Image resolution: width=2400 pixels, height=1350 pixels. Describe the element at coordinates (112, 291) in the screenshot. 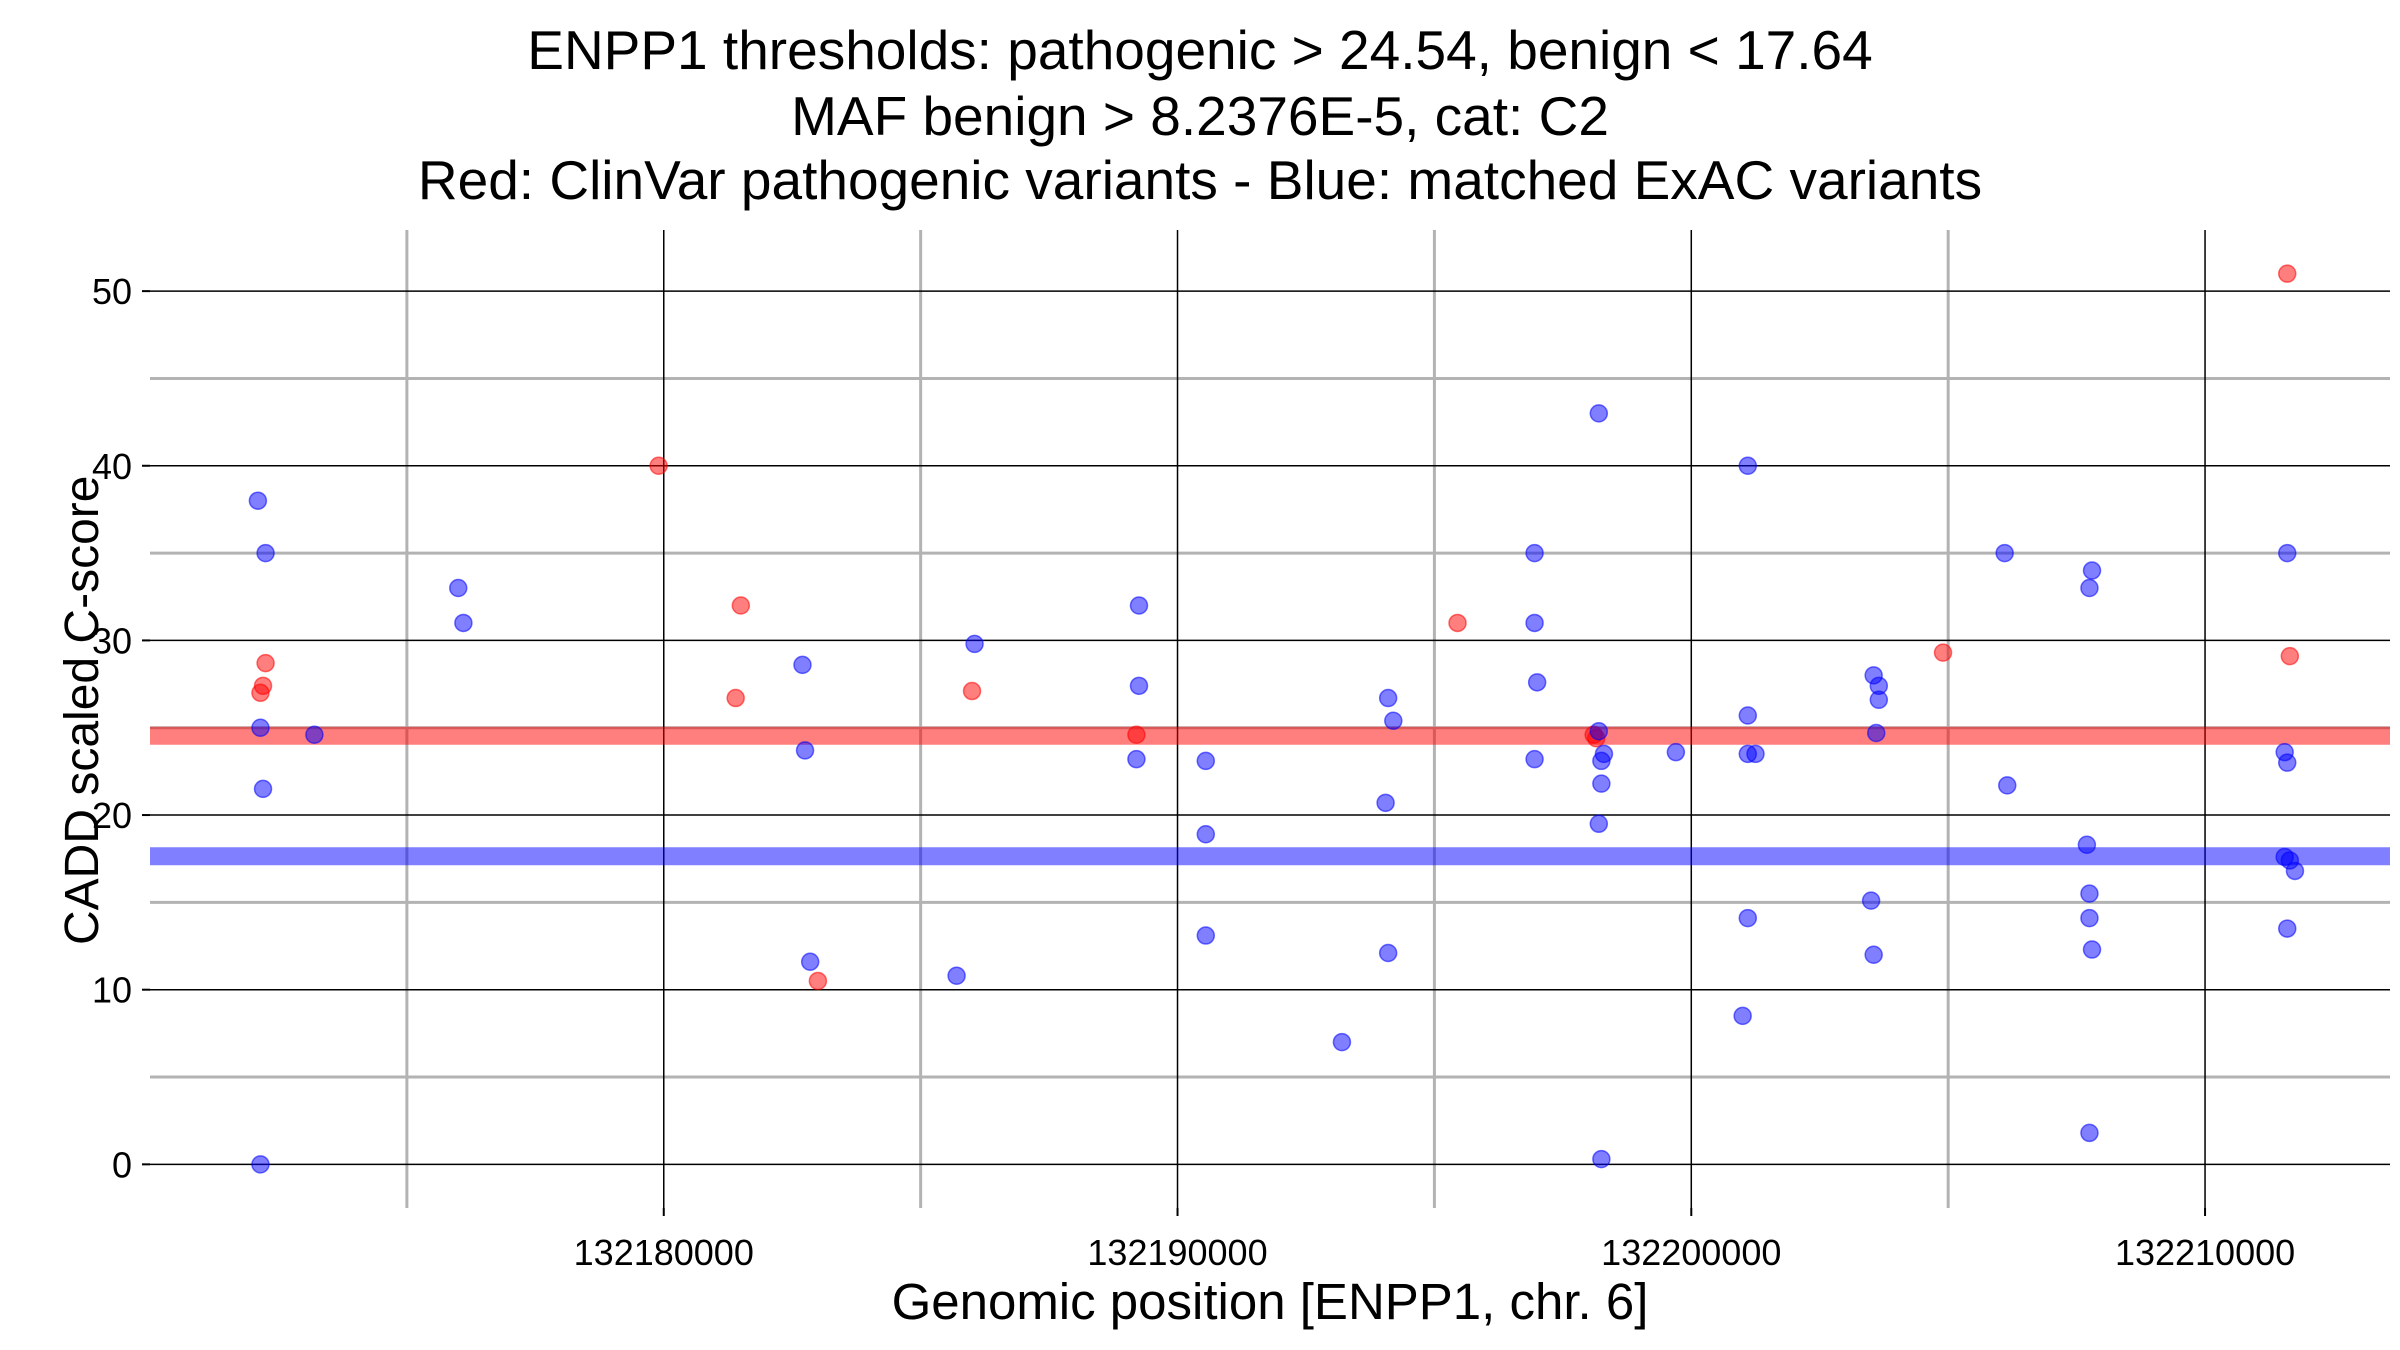

I see `y-tick-label: 50` at that location.